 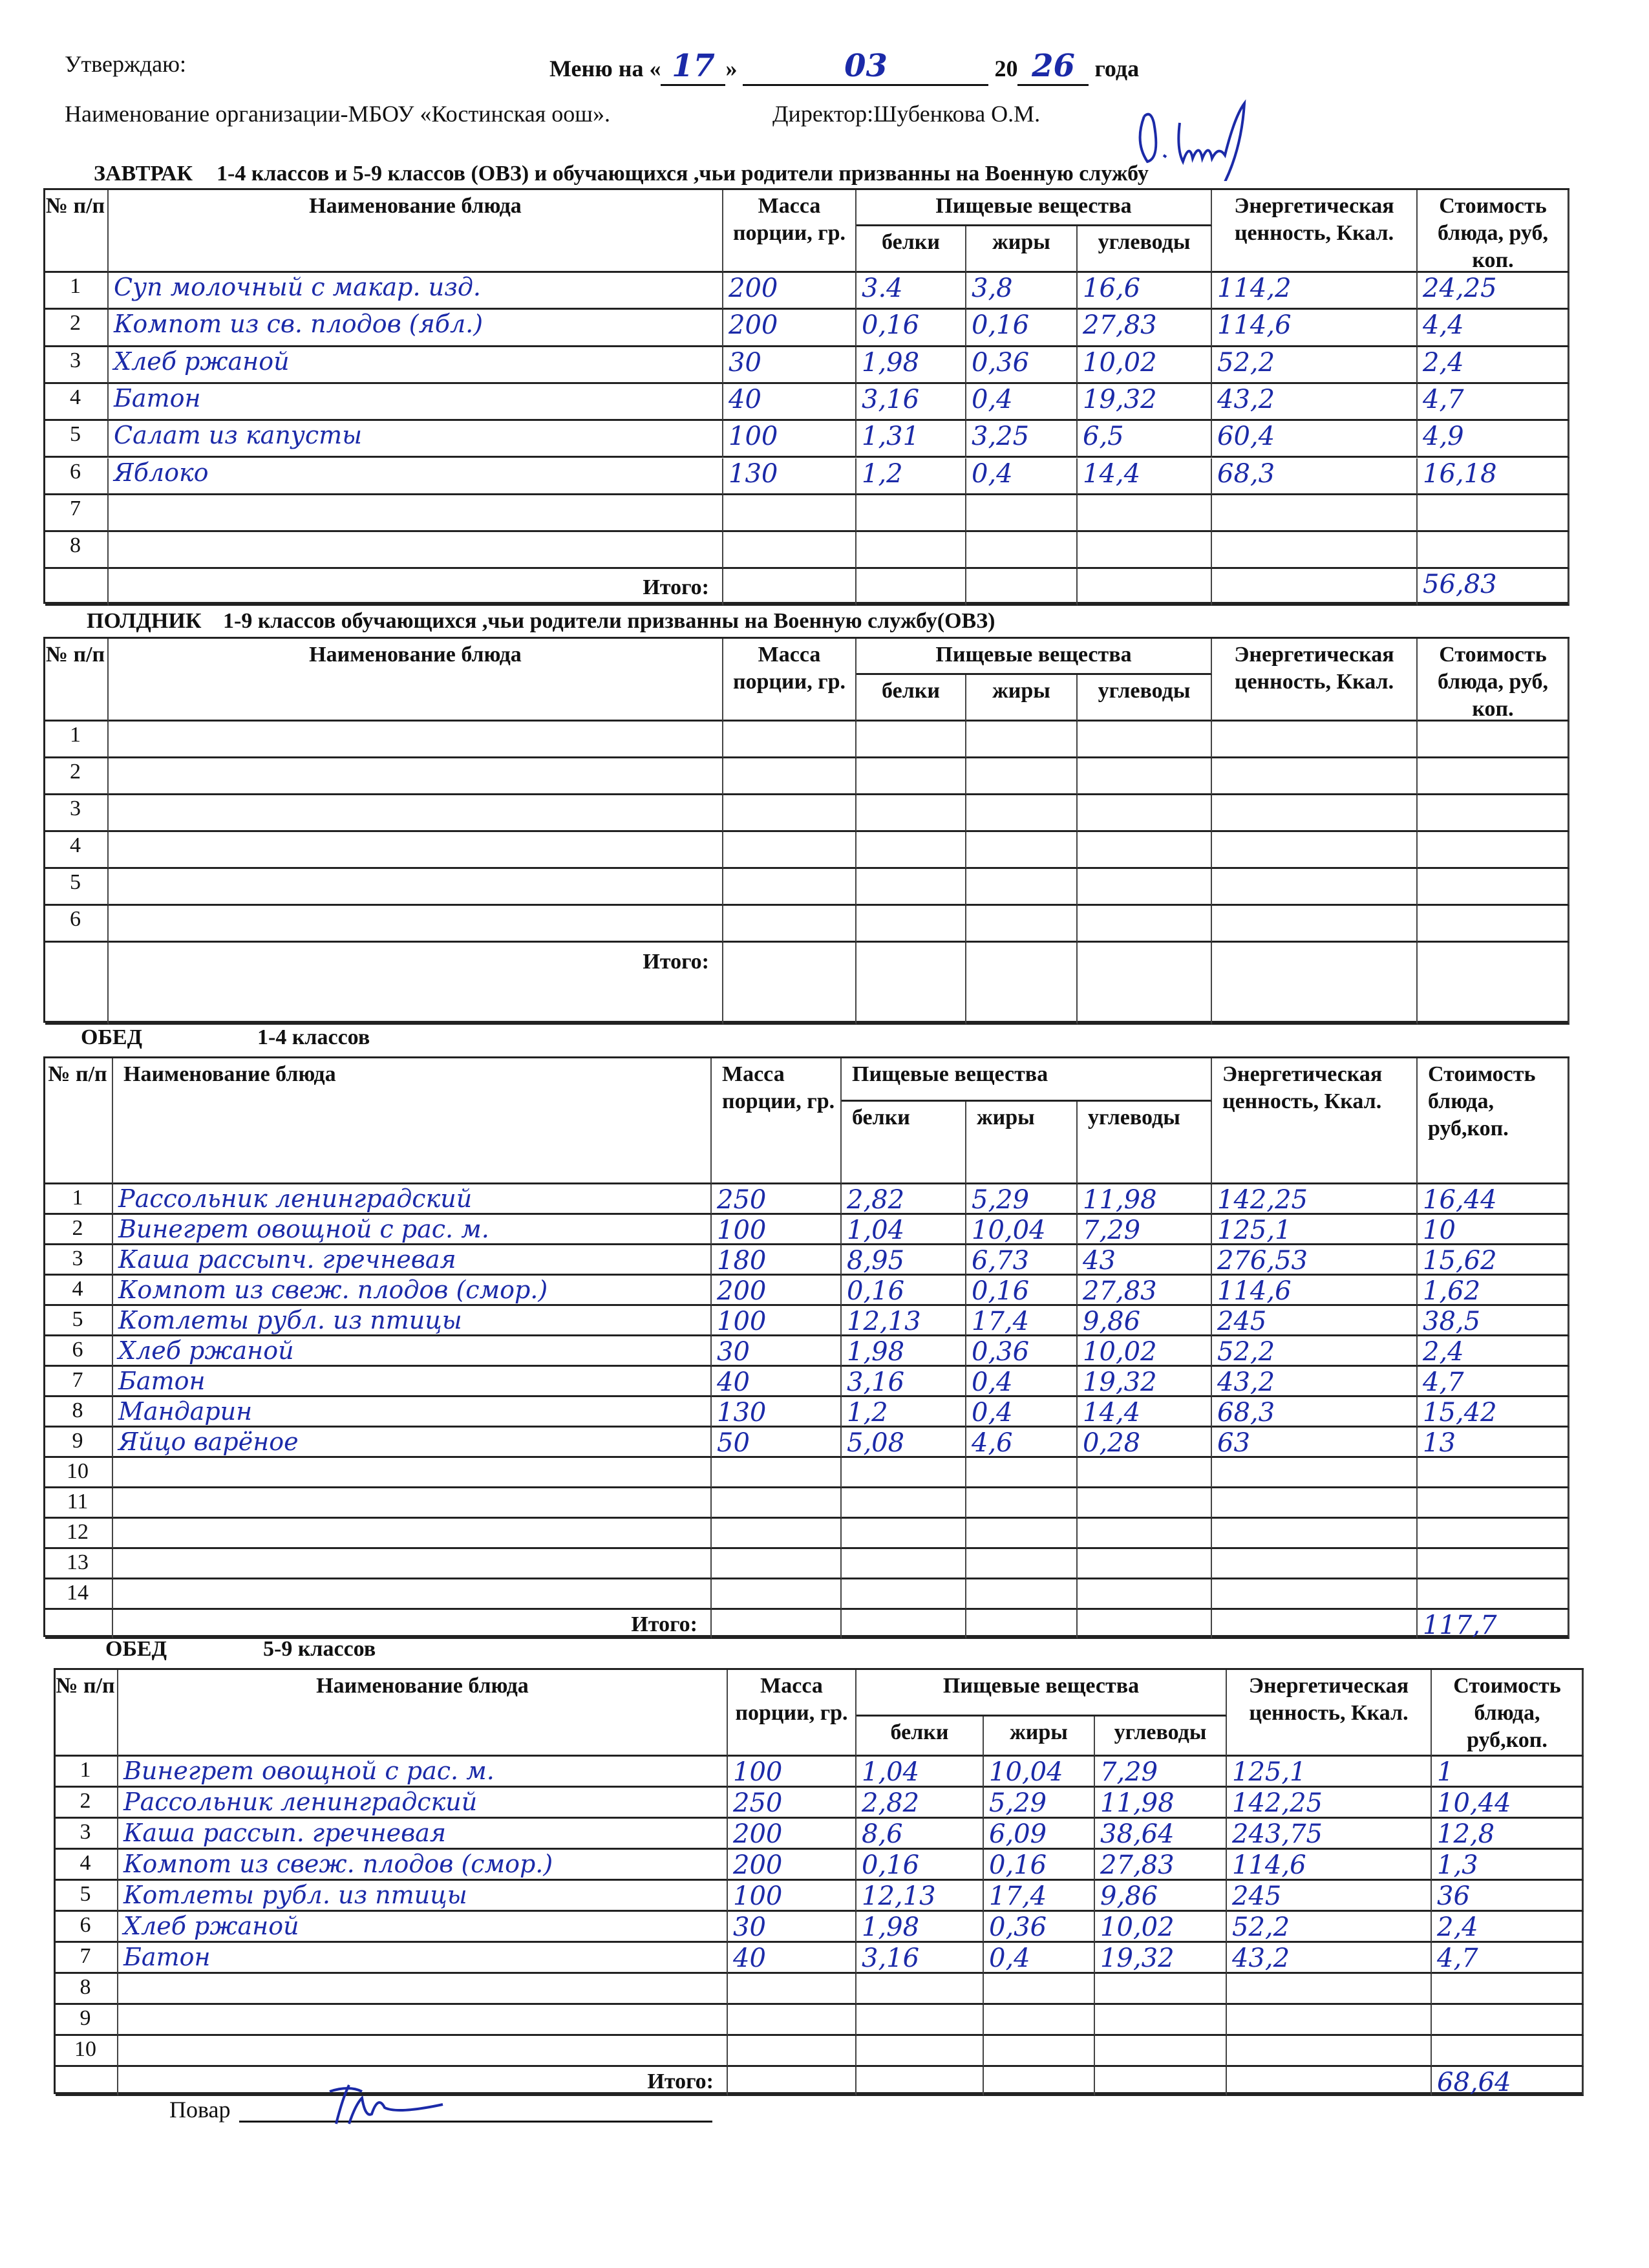 I want to click on cell-cost: 12,8, so click(x=1508, y=1834).